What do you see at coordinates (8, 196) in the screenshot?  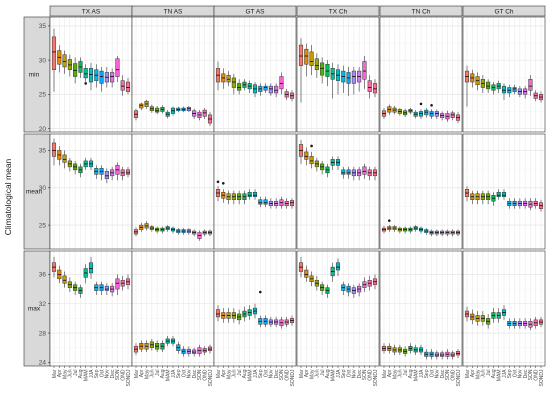 I see `y-axis-title: Climatological mean` at bounding box center [8, 196].